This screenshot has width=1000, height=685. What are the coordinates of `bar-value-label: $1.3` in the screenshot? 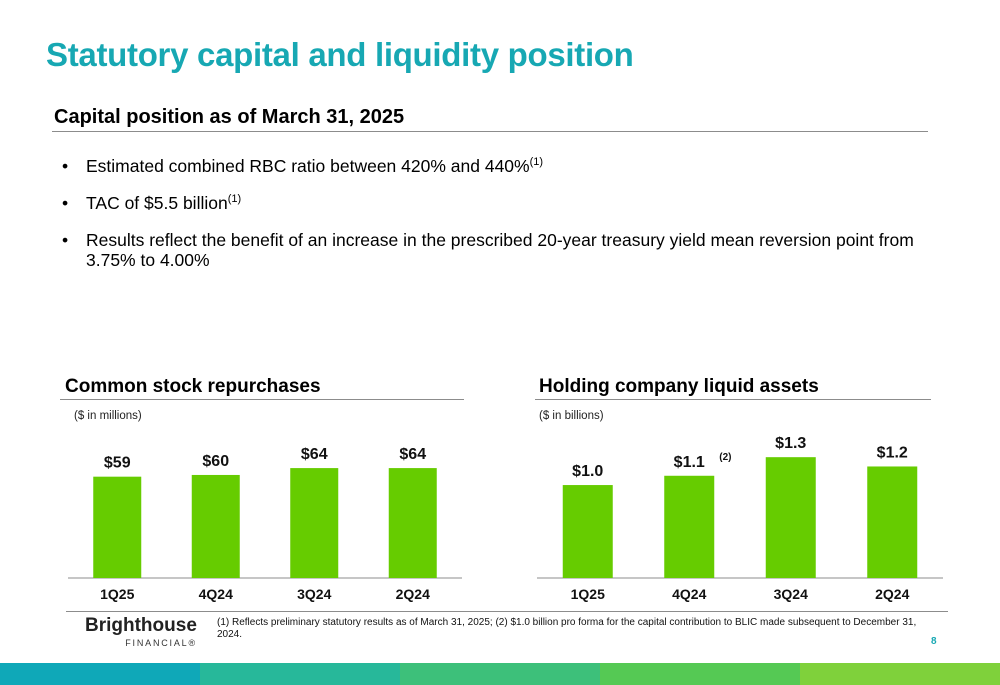 It's located at (790, 443).